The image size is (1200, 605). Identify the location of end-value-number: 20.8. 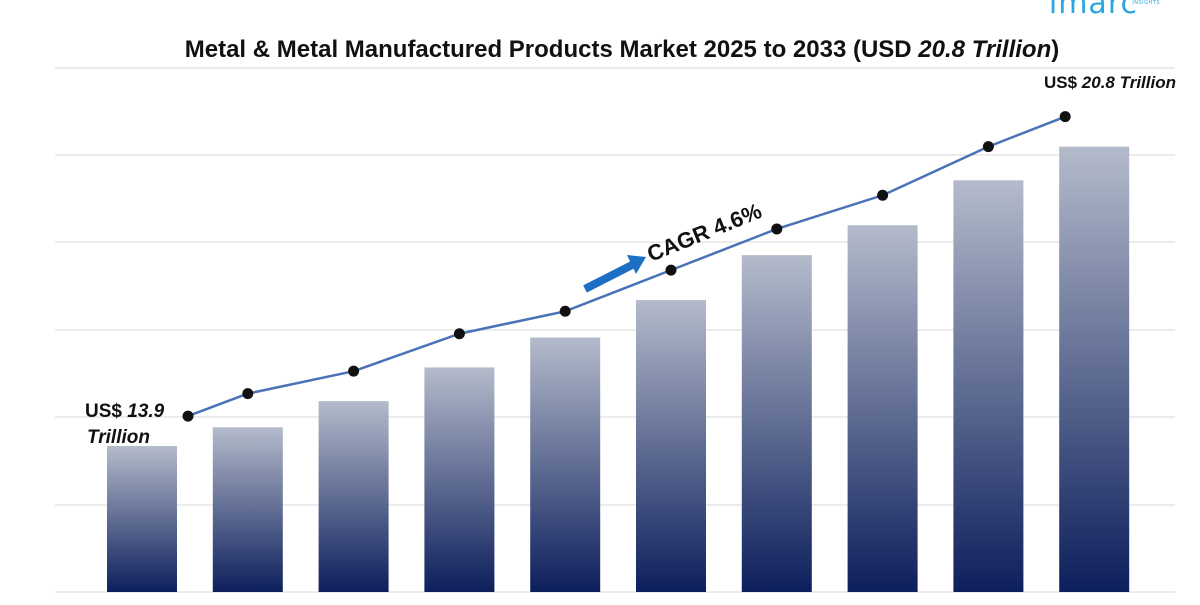
(1098, 82).